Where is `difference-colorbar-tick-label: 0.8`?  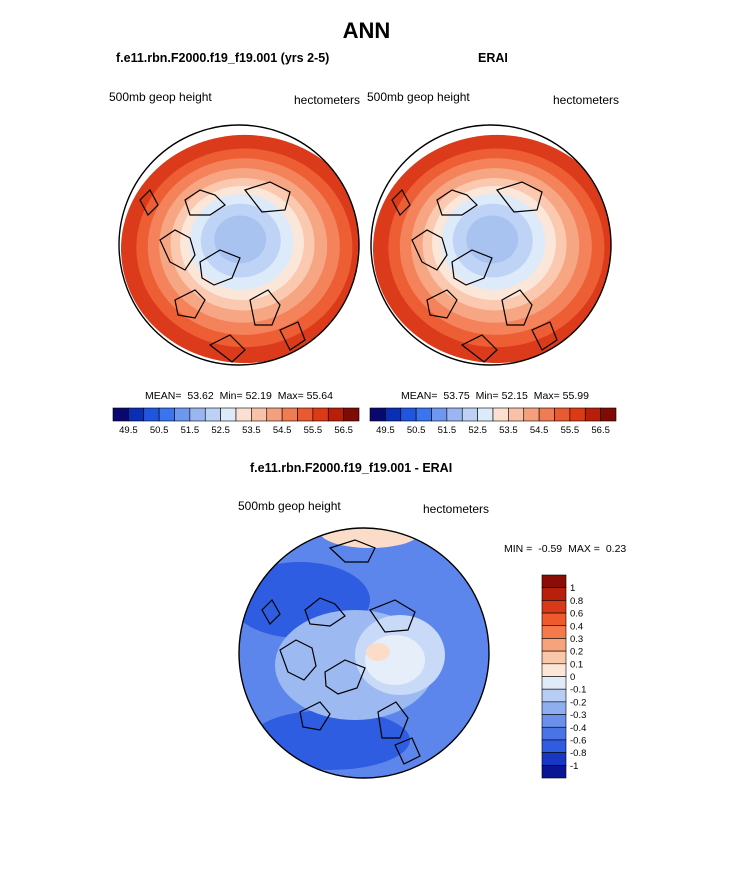
difference-colorbar-tick-label: 0.8 is located at coordinates (576, 601).